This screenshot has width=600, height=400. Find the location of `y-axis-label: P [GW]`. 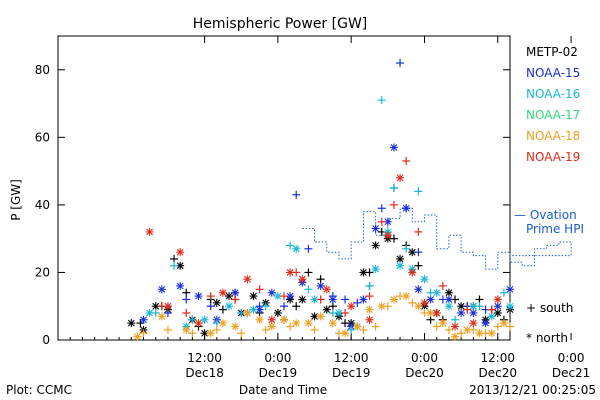

y-axis-label: P [GW] is located at coordinates (16, 200).